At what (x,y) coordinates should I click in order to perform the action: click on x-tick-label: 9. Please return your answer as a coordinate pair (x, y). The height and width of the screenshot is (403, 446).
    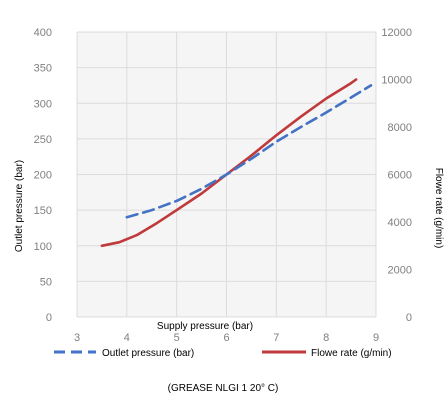
    Looking at the image, I should click on (376, 338).